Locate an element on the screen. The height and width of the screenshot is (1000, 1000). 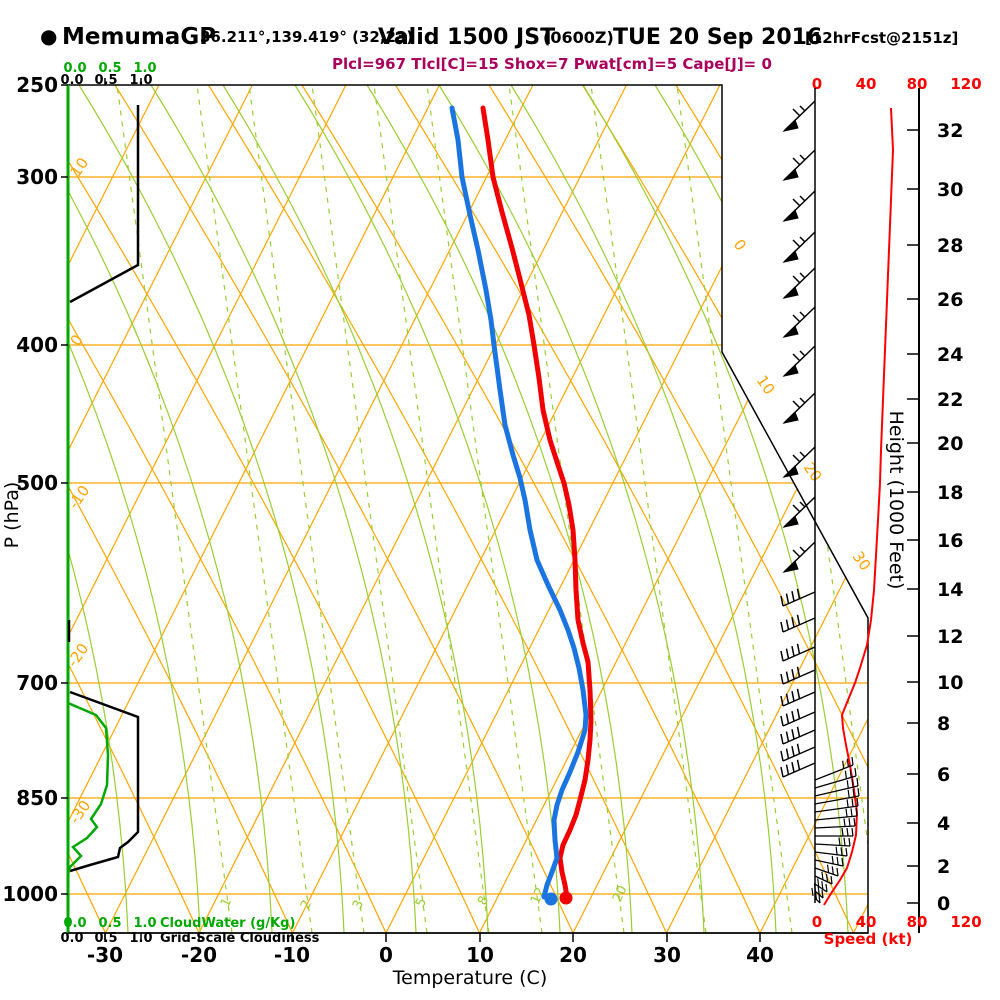
isotherm-label: 30 is located at coordinates (862, 561).